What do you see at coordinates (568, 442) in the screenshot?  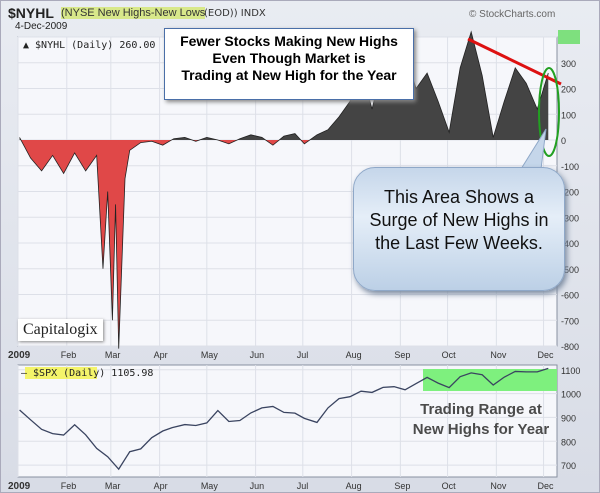 I see `y-tick-label: 800` at bounding box center [568, 442].